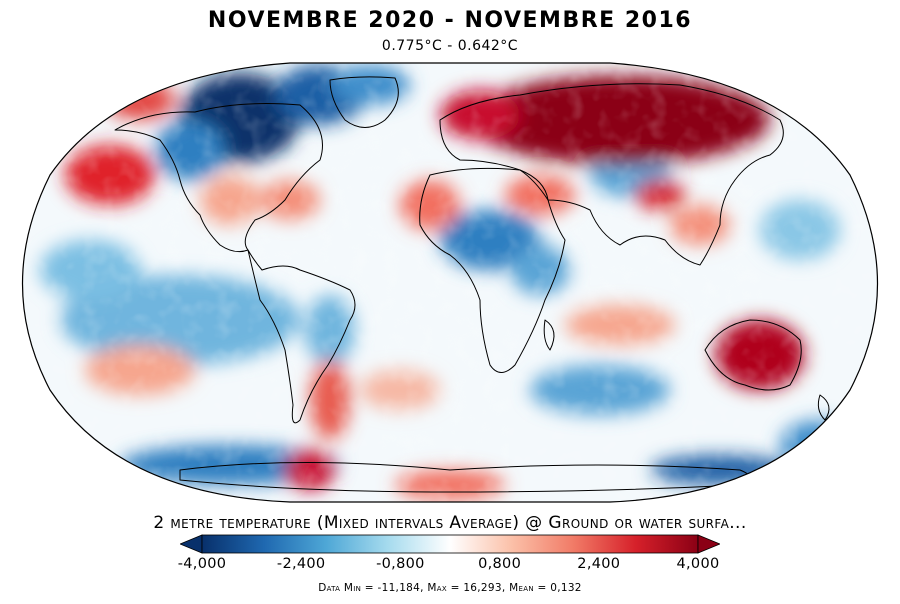  What do you see at coordinates (191, 544) in the screenshot?
I see `colorbar-min-arrow` at bounding box center [191, 544].